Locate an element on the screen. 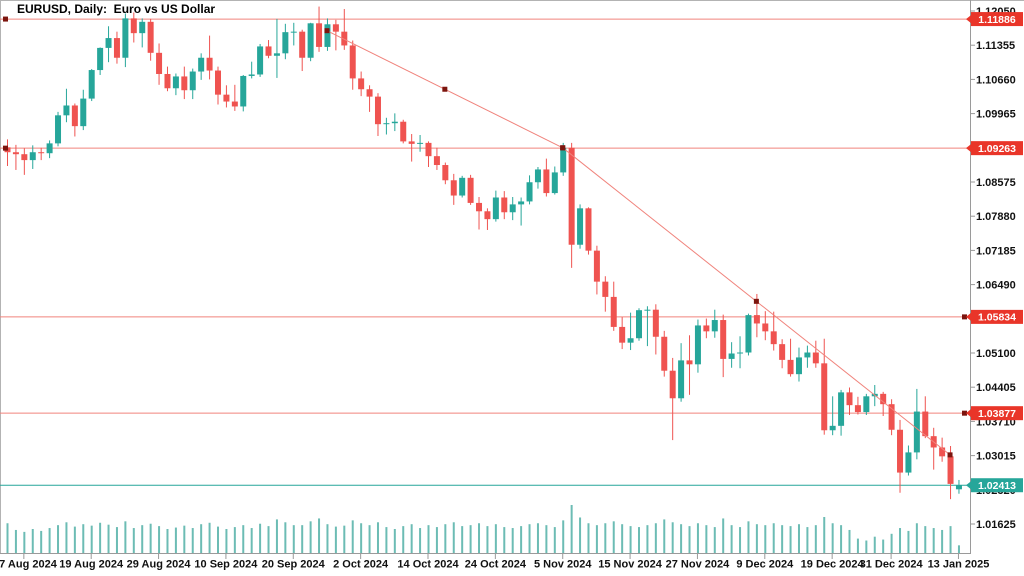 Image resolution: width=1024 pixels, height=576 pixels. y-axis-label: 1.09965 is located at coordinates (996, 115).